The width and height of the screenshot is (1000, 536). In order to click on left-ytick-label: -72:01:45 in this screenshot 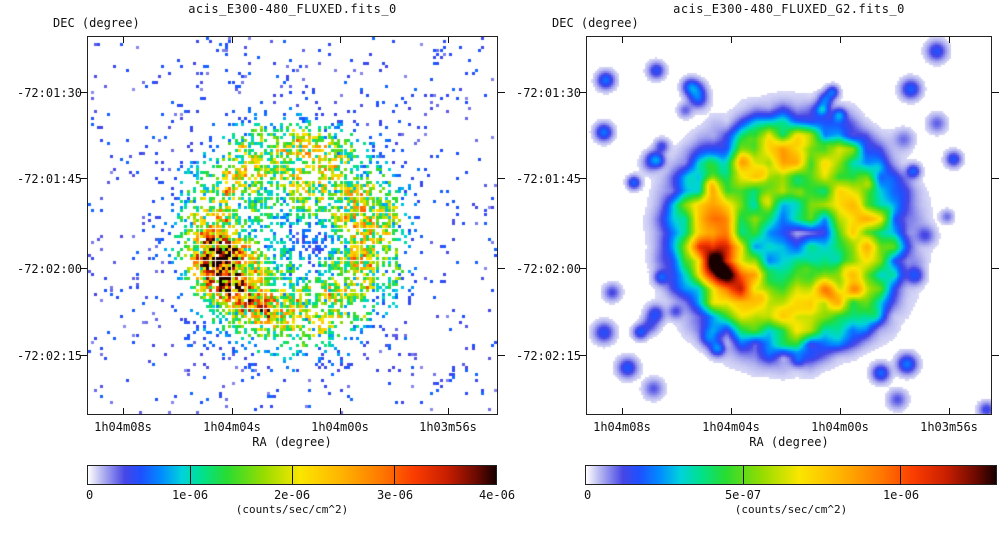, I will do `click(49, 179)`.